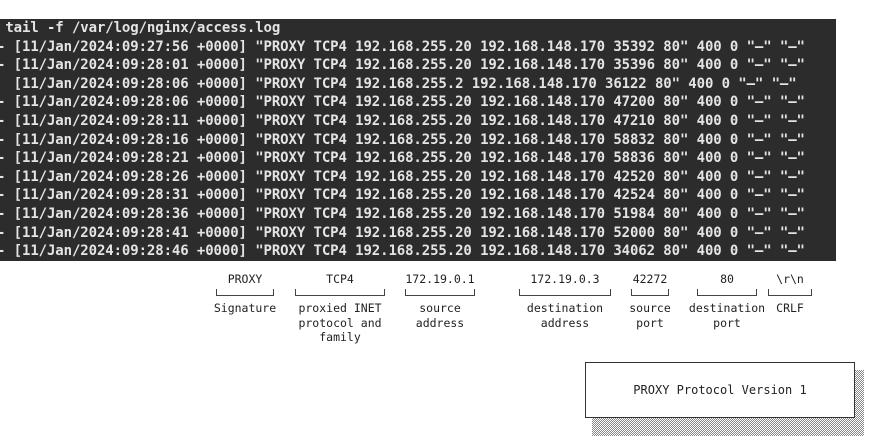 The image size is (875, 448). I want to click on field-0: PROXY Signature, so click(245, 294).